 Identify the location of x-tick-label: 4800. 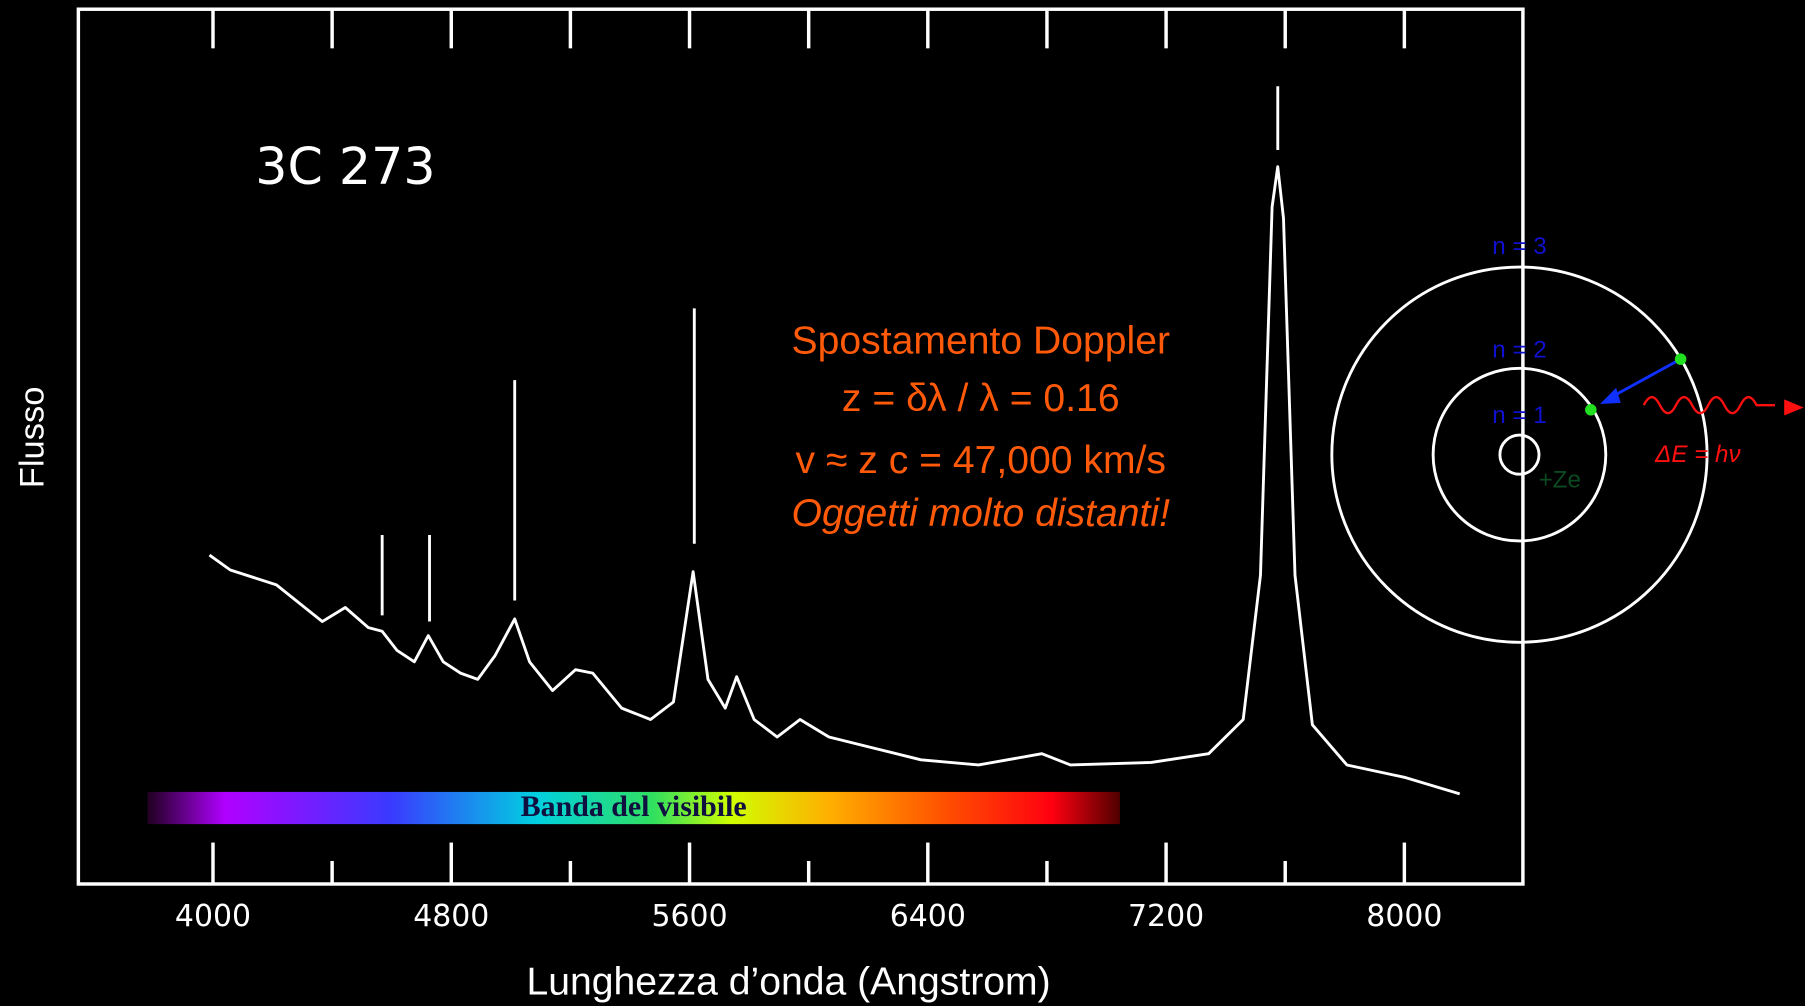
(451, 916).